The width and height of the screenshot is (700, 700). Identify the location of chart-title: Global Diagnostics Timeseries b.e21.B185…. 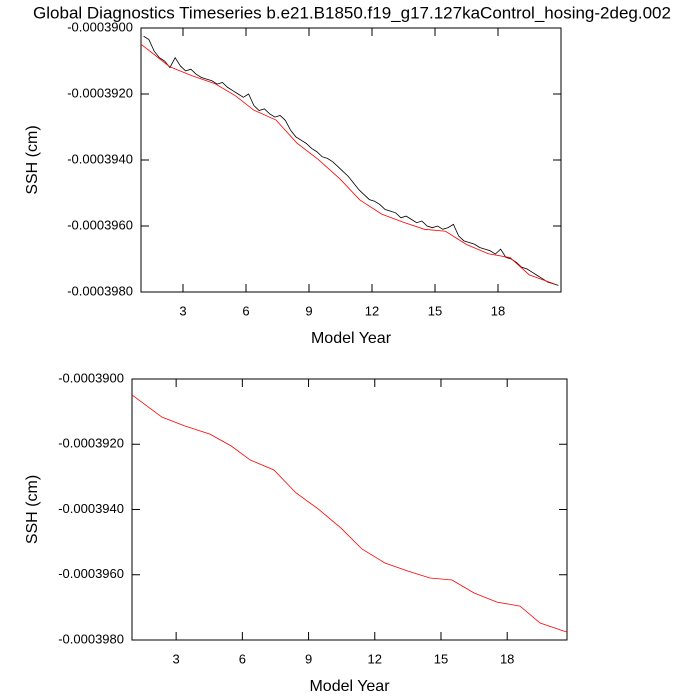
(352, 12).